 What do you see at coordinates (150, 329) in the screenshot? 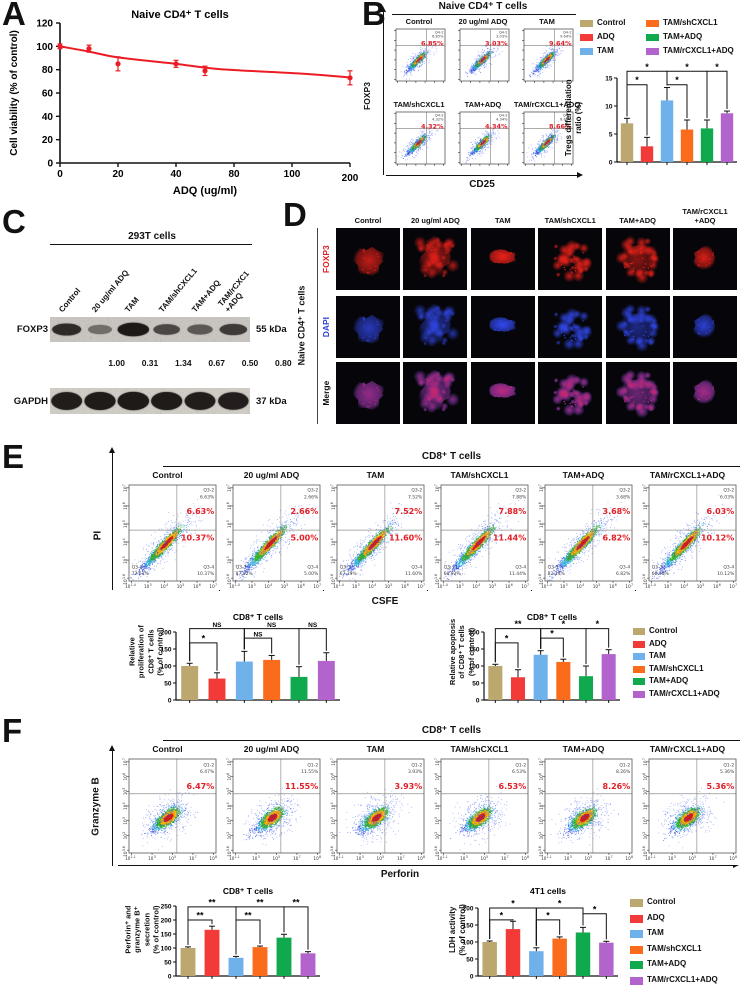
I see `blot-foxp3` at bounding box center [150, 329].